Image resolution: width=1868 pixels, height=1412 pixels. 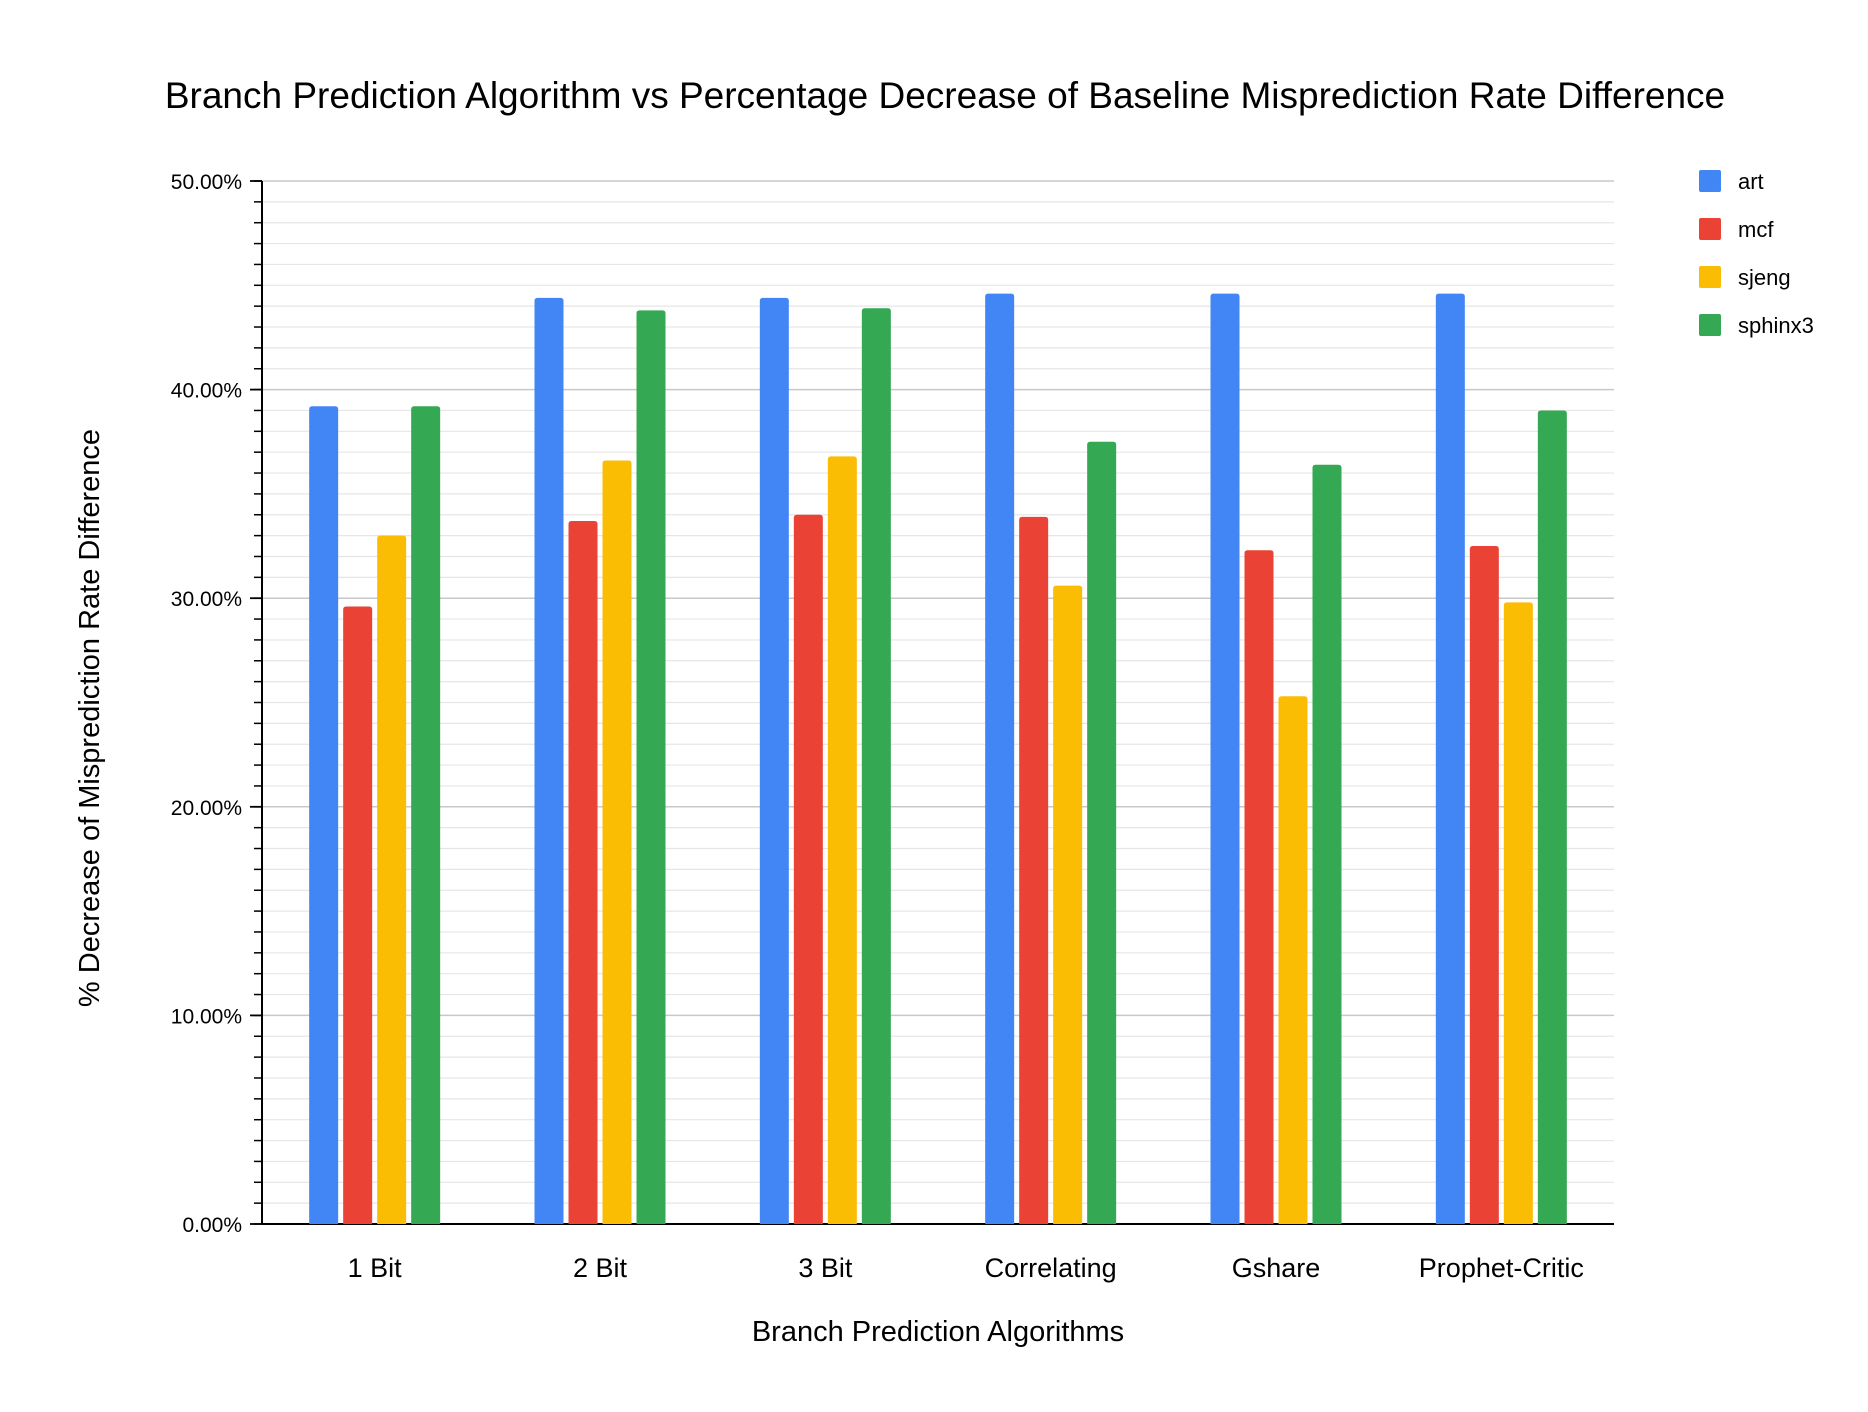 I want to click on legend-label-mcf: mcf, so click(x=1756, y=229).